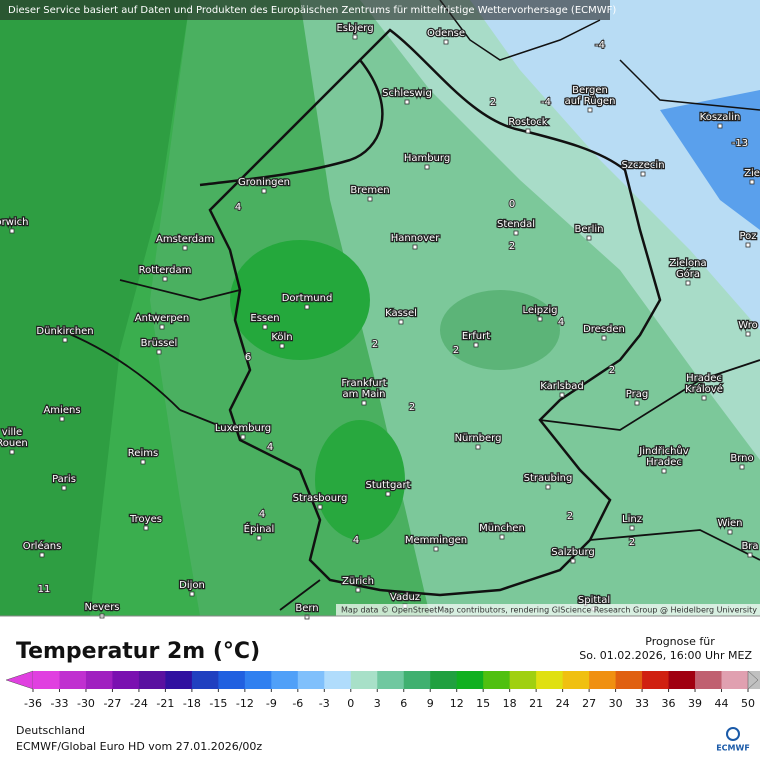 This screenshot has width=760, height=764. I want to click on city-label: auf Rügen, so click(590, 101).